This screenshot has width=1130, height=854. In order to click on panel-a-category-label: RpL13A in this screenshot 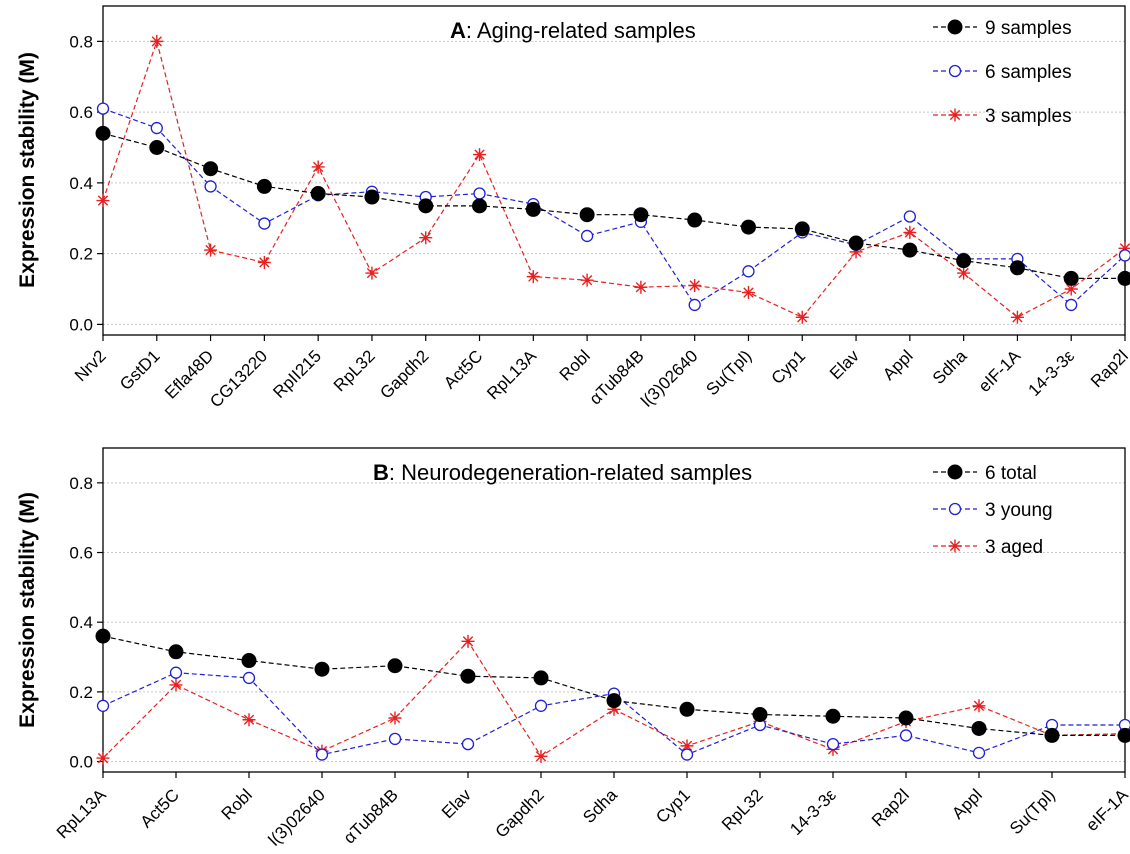, I will do `click(511, 374)`.